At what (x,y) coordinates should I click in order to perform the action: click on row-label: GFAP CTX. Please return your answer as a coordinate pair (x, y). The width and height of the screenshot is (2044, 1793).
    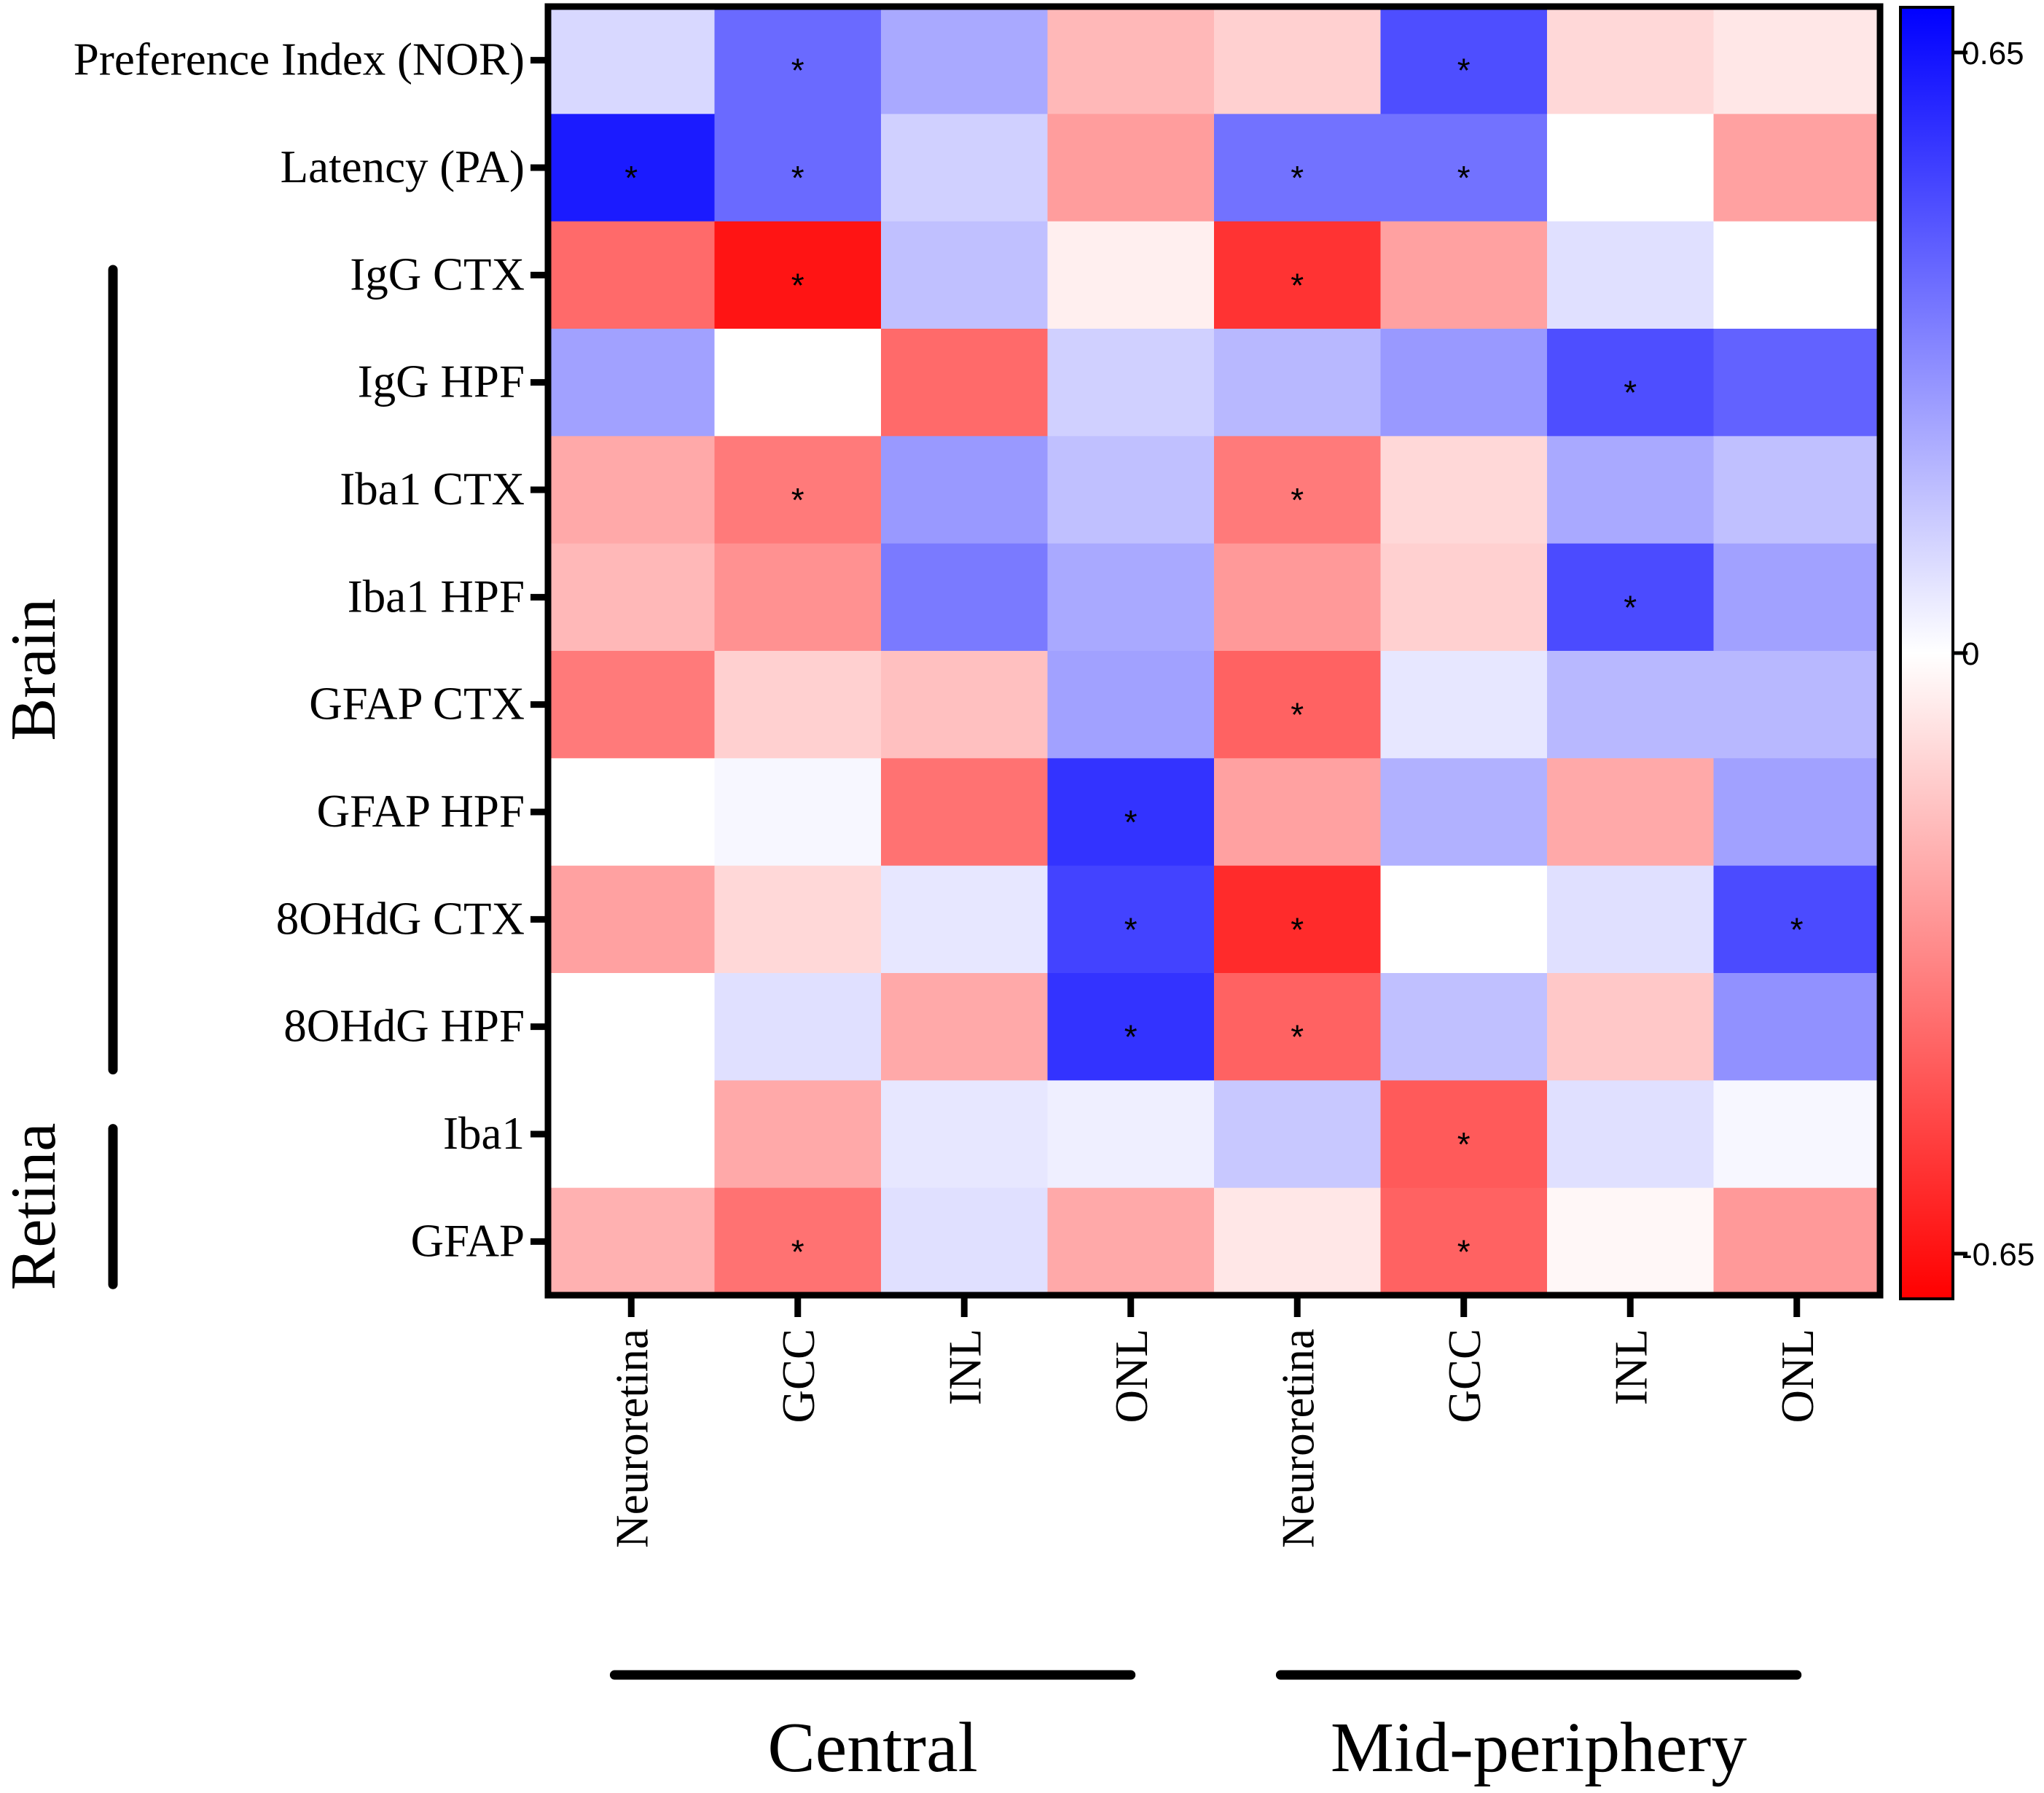
    Looking at the image, I should click on (417, 704).